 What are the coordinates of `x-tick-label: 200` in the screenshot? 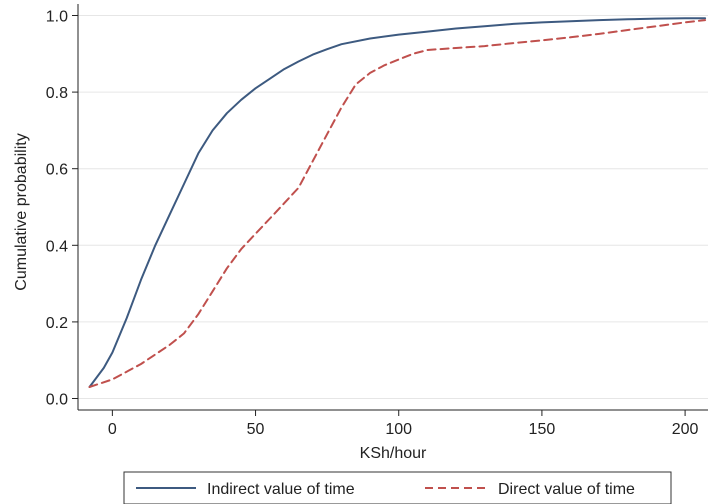 It's located at (685, 429).